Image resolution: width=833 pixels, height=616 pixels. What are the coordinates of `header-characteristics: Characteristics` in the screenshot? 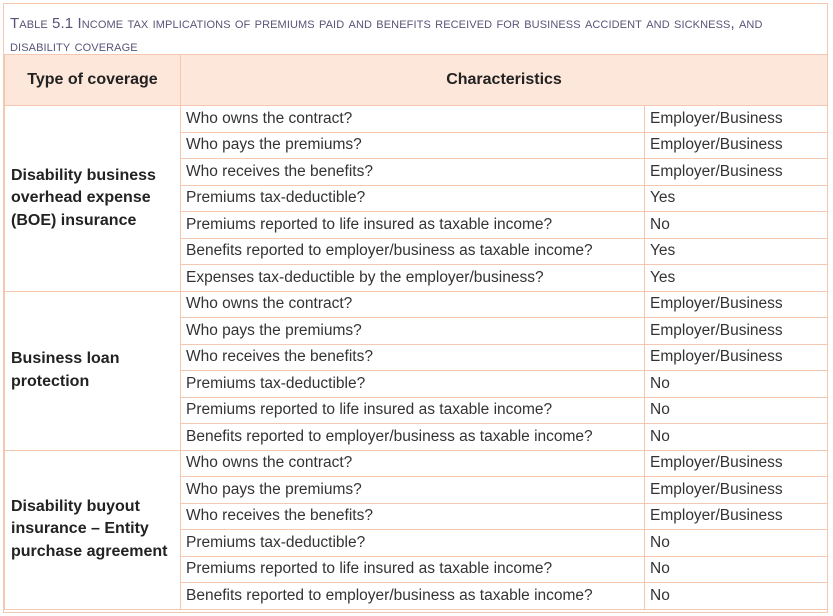 It's located at (504, 80).